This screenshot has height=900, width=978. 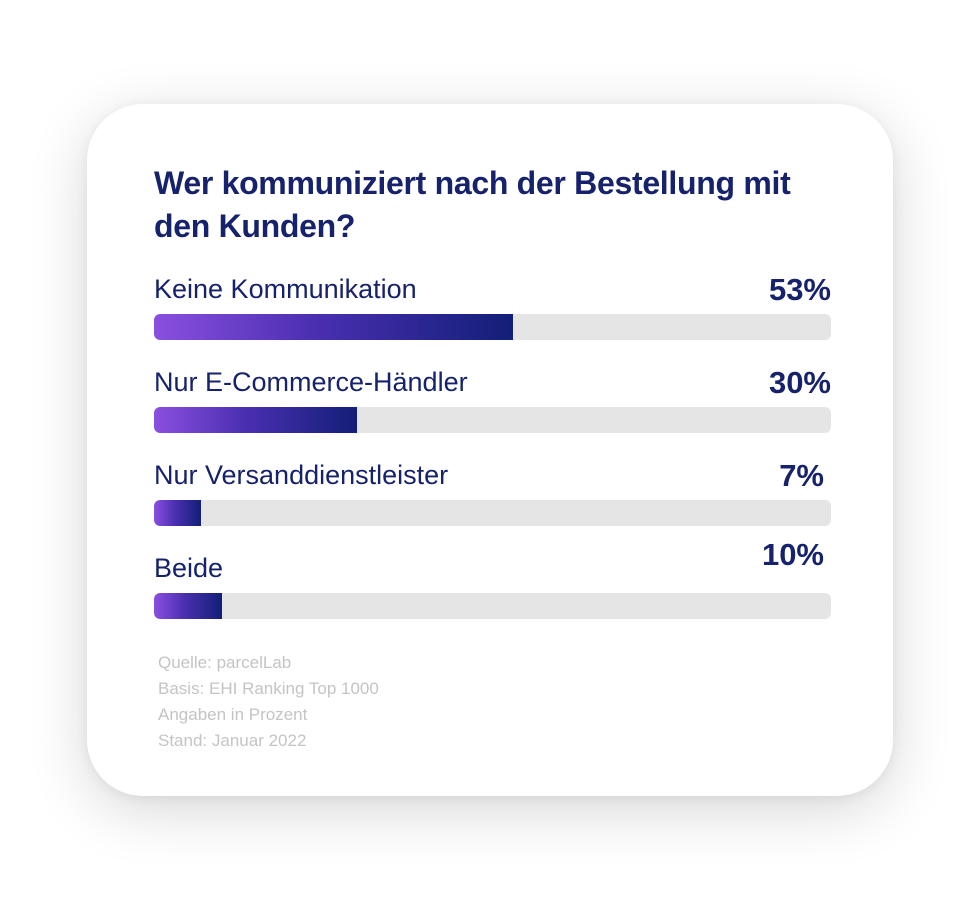 I want to click on bar-label: Keine Kommunikation, so click(x=285, y=289).